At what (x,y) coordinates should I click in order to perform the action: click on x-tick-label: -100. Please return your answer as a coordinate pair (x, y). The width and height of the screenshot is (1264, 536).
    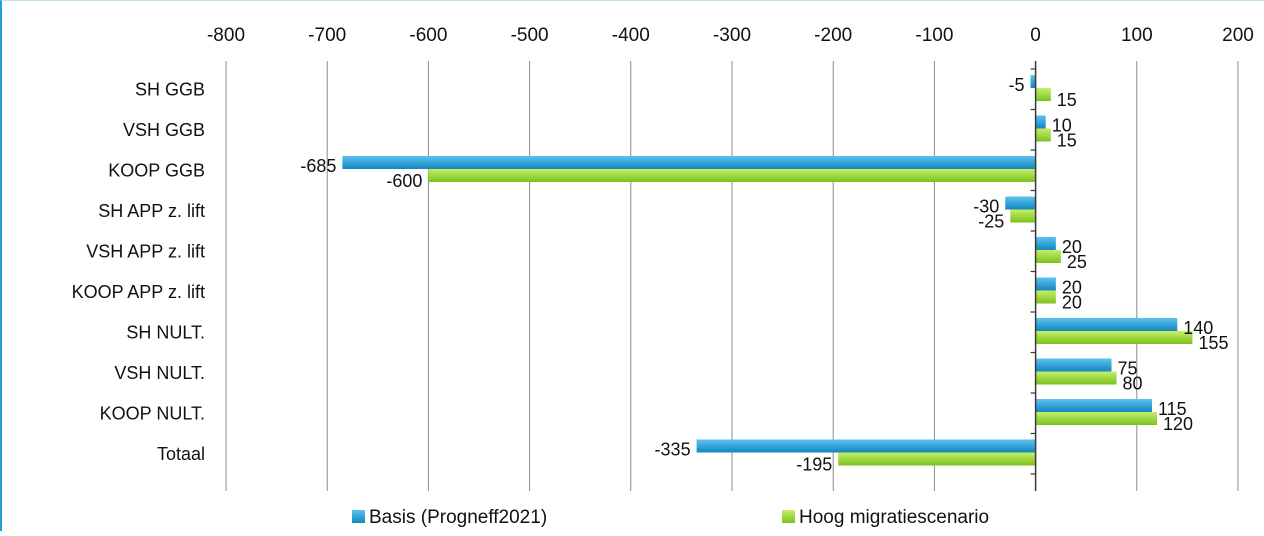
    Looking at the image, I should click on (934, 35).